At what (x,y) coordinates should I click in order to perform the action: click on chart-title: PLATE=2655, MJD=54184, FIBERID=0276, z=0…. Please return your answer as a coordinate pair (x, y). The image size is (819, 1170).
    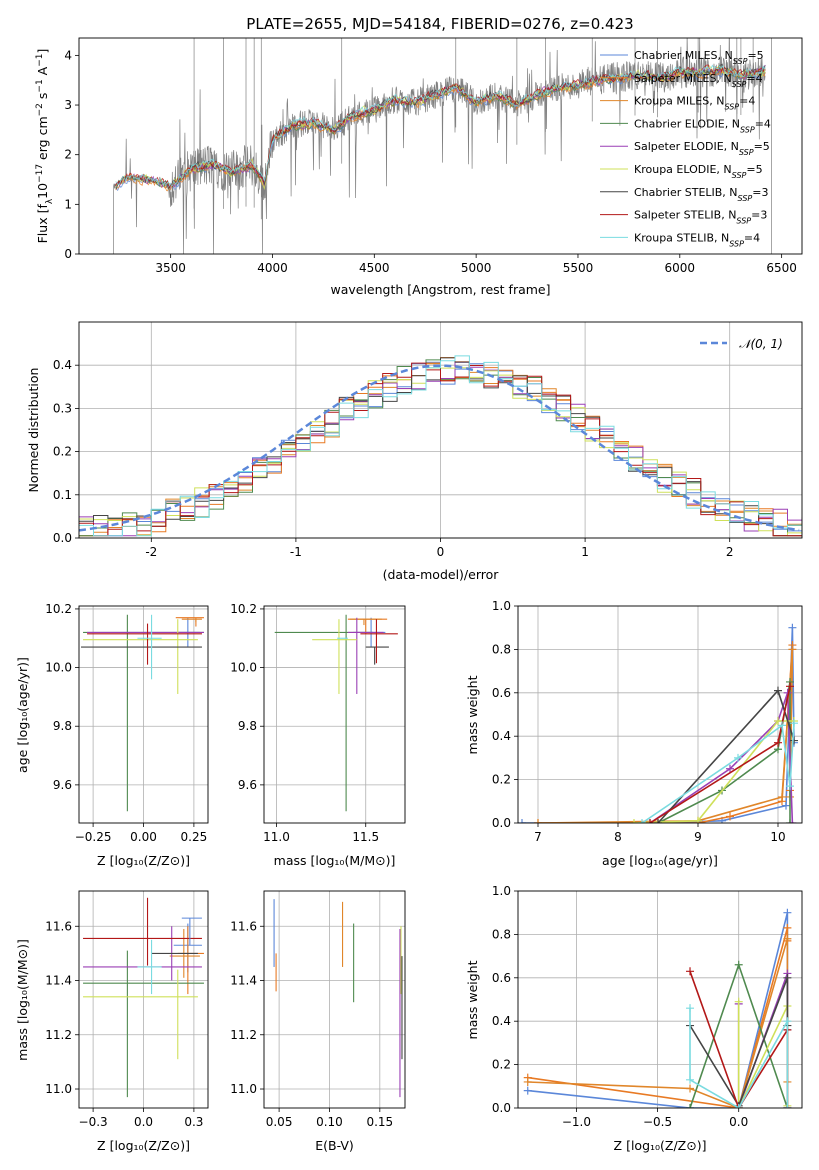
    Looking at the image, I should click on (439, 24).